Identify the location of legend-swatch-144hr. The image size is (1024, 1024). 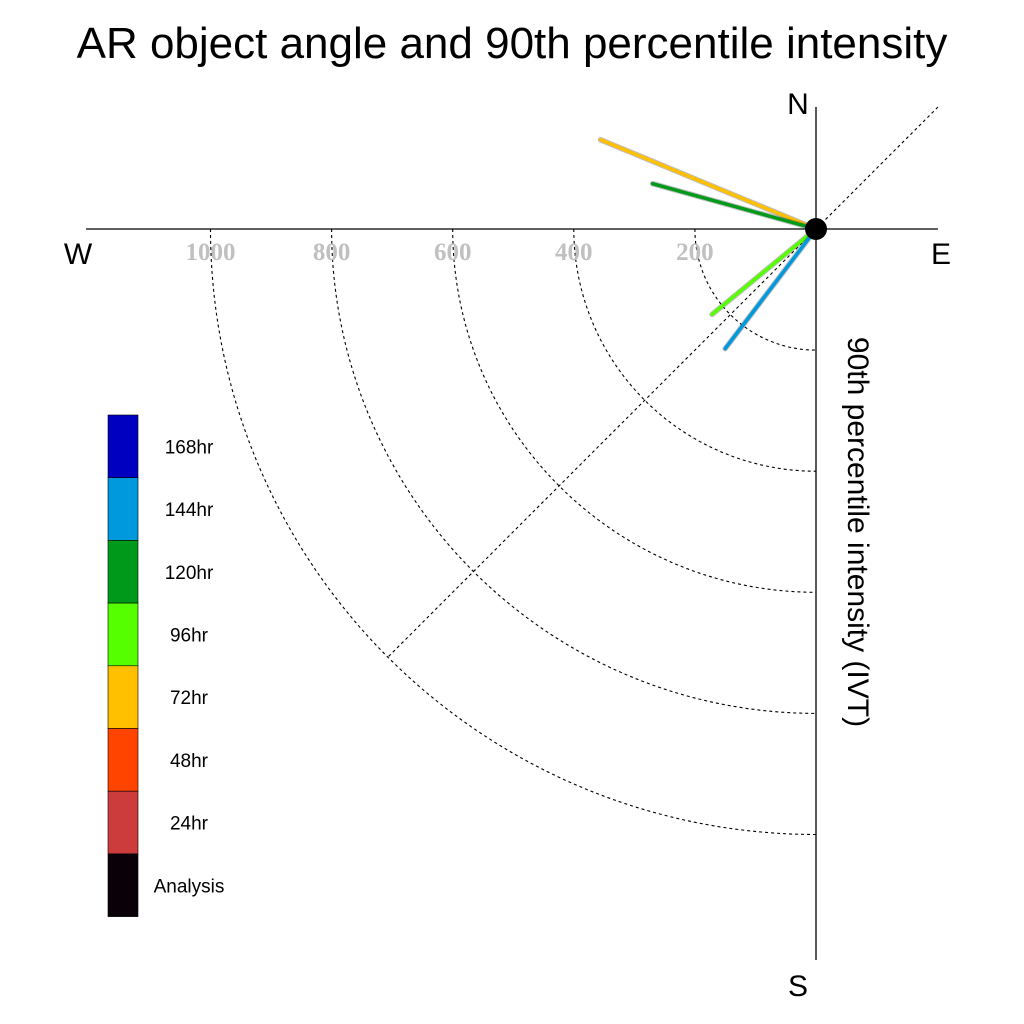
(123, 509).